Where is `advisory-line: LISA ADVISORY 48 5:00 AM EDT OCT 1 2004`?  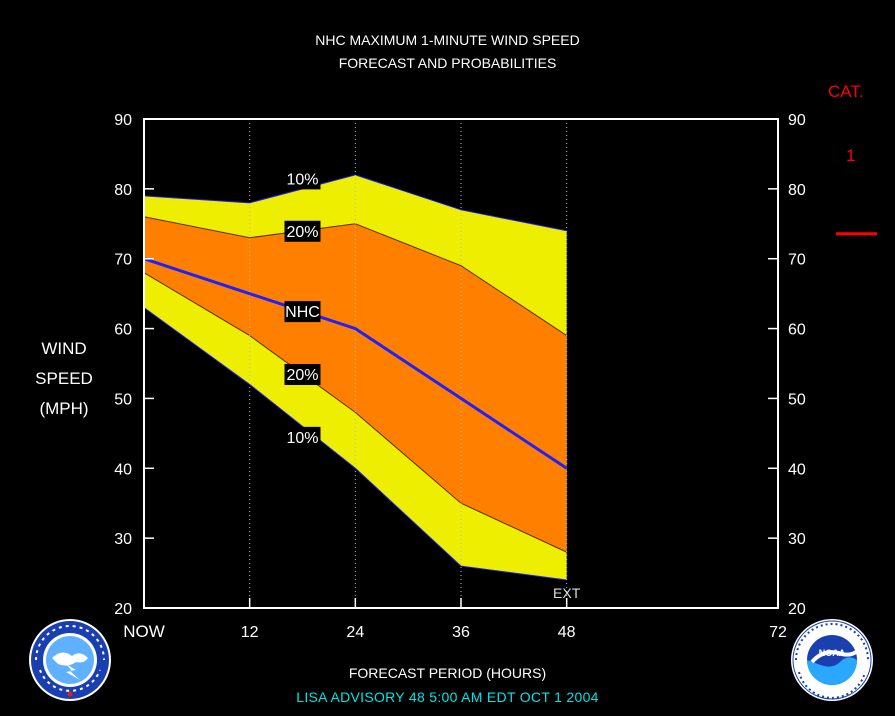 advisory-line: LISA ADVISORY 48 5:00 AM EDT OCT 1 2004 is located at coordinates (447, 697).